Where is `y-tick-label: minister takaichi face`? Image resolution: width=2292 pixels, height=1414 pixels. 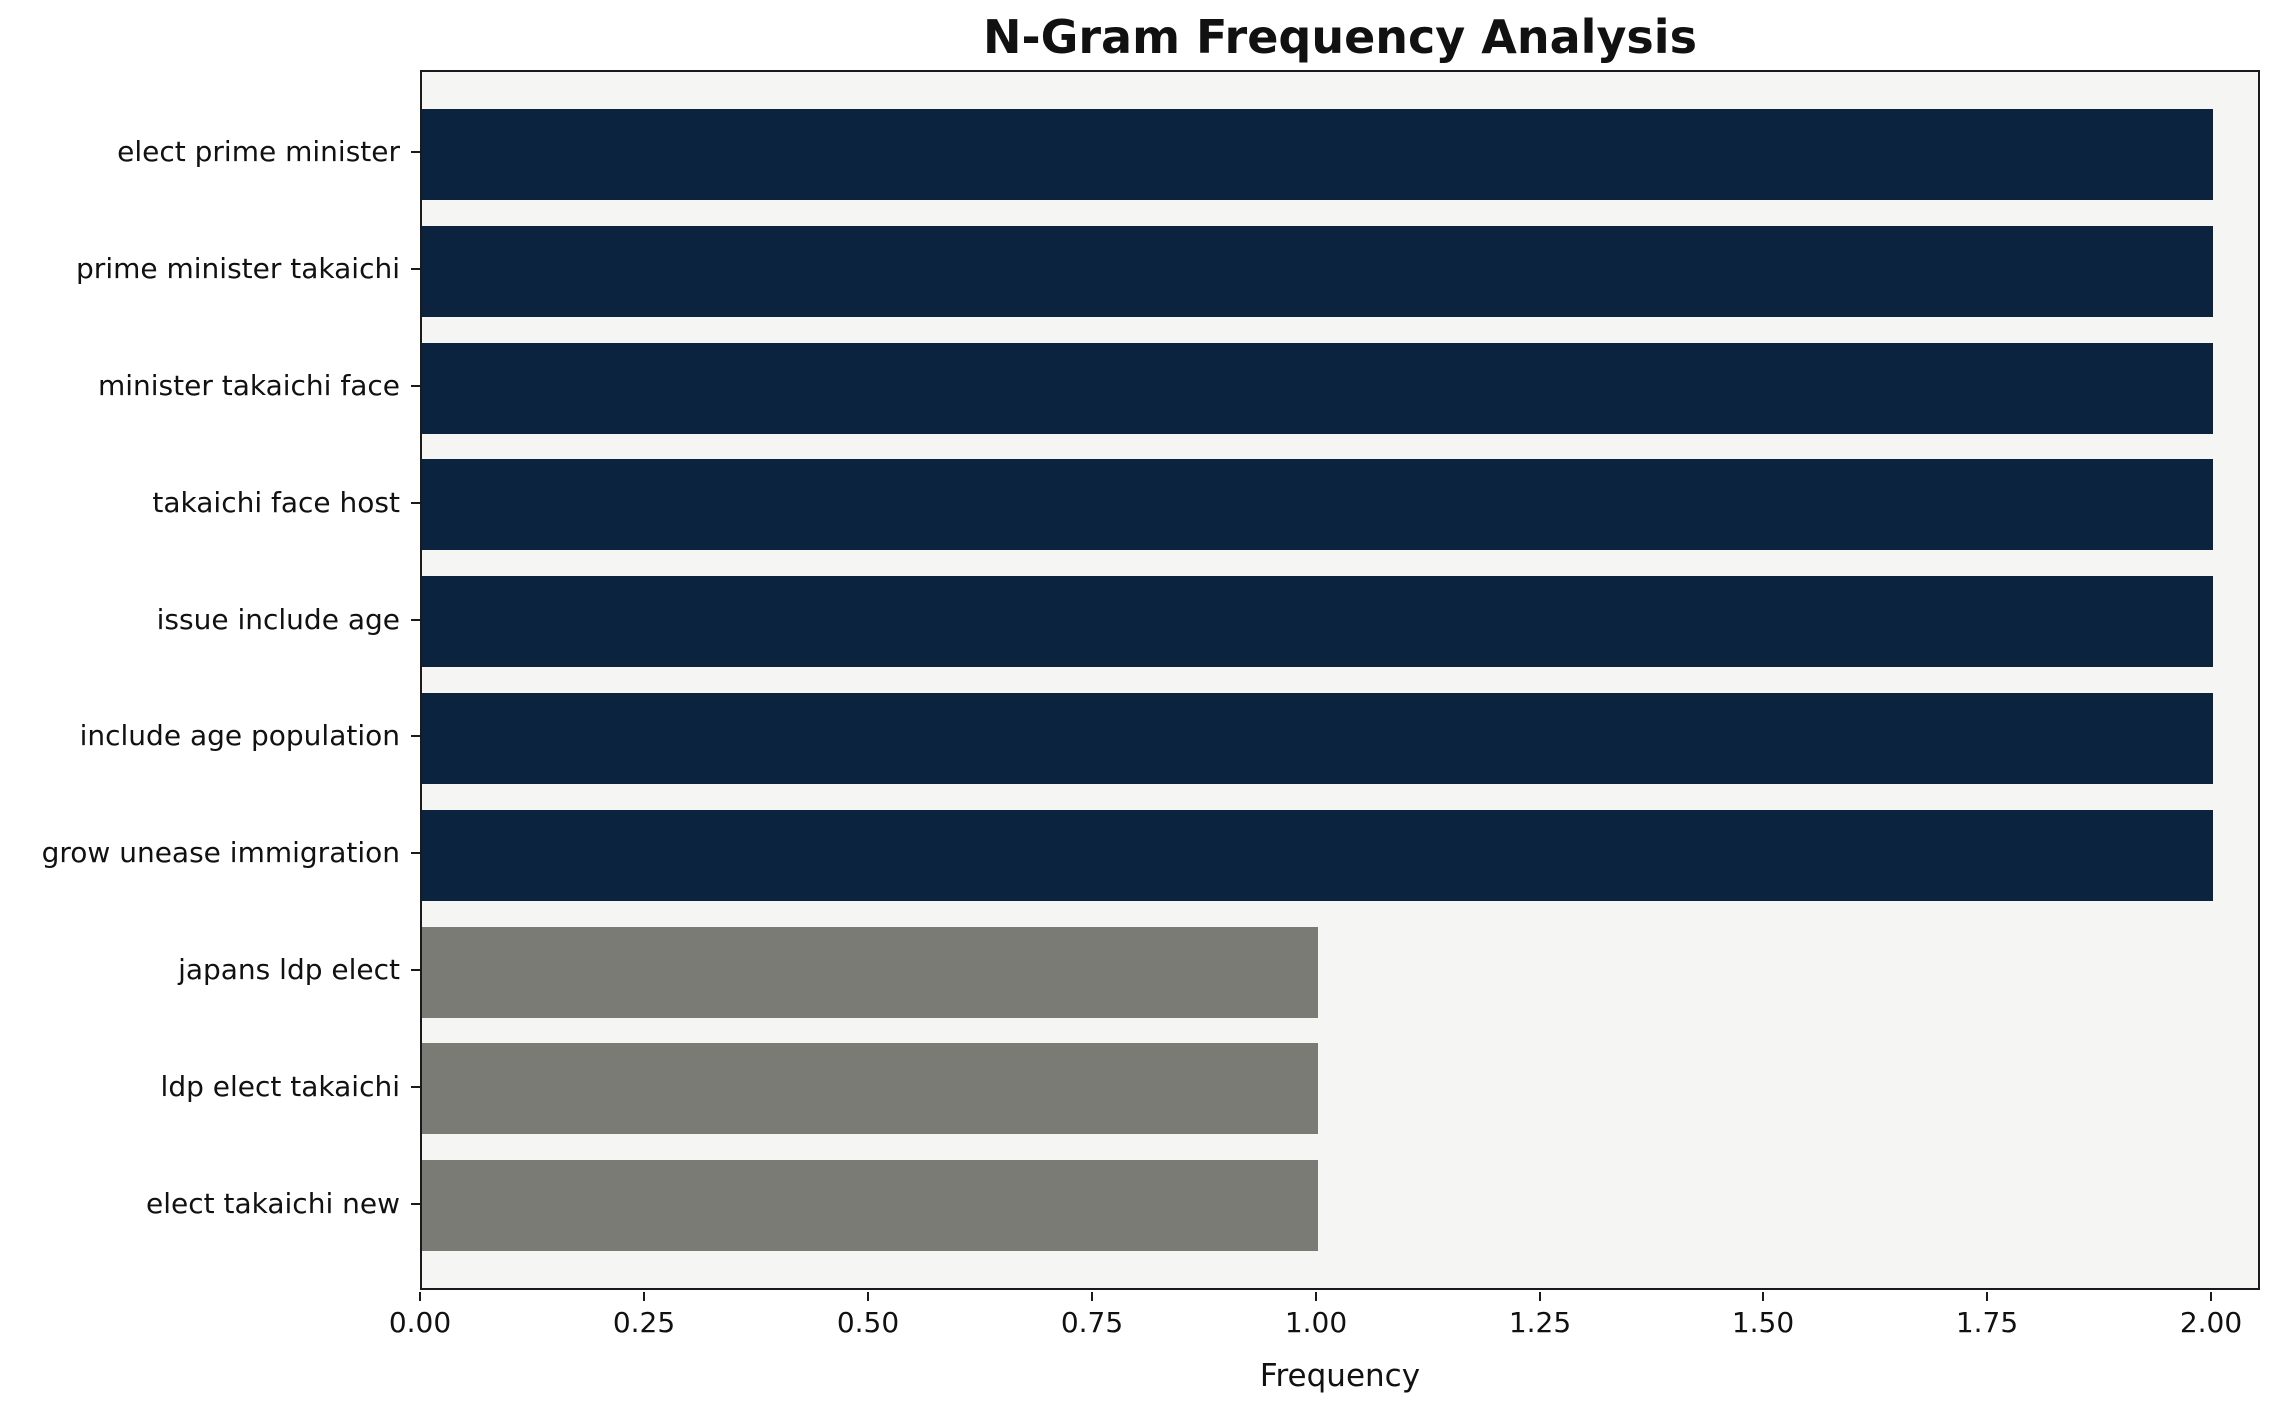
y-tick-label: minister takaichi face is located at coordinates (248, 385).